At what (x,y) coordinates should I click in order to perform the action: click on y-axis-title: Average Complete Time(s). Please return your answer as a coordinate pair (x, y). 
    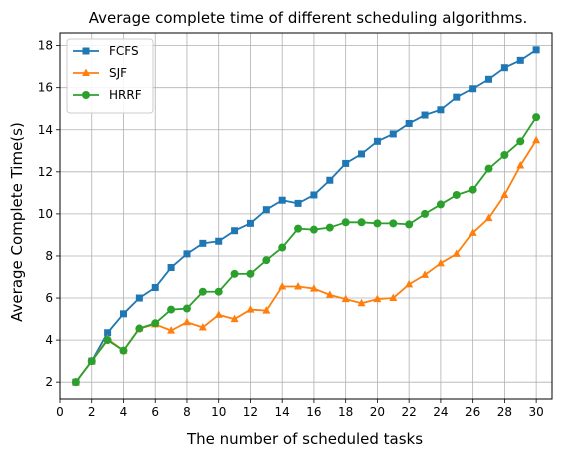
    Looking at the image, I should click on (17, 222).